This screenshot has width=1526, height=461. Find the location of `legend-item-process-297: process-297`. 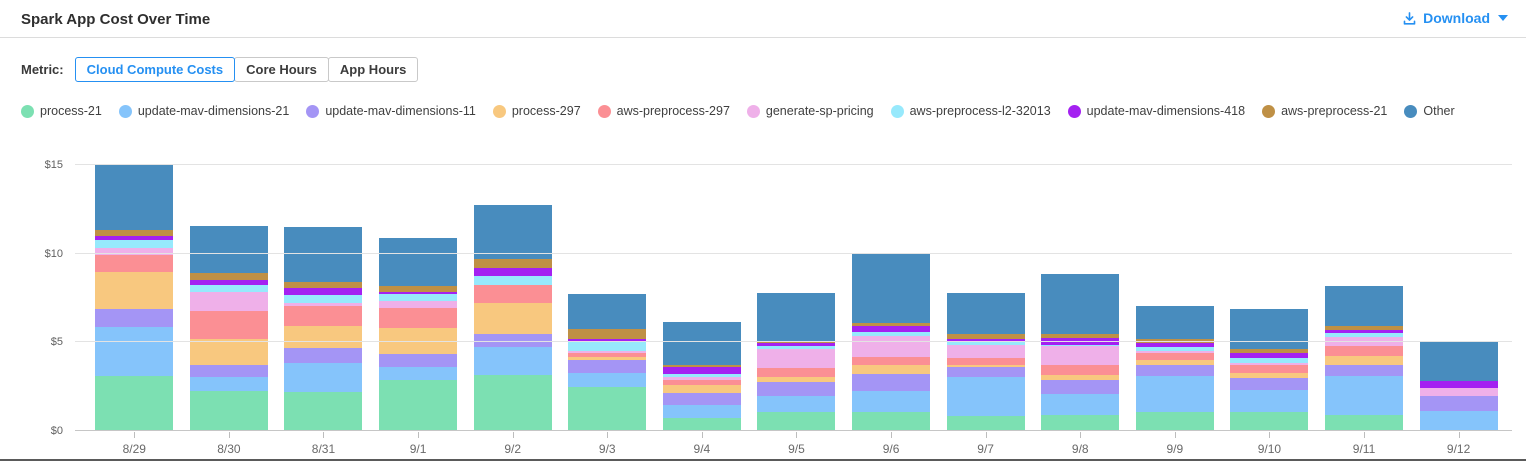

legend-item-process-297: process-297 is located at coordinates (536, 111).